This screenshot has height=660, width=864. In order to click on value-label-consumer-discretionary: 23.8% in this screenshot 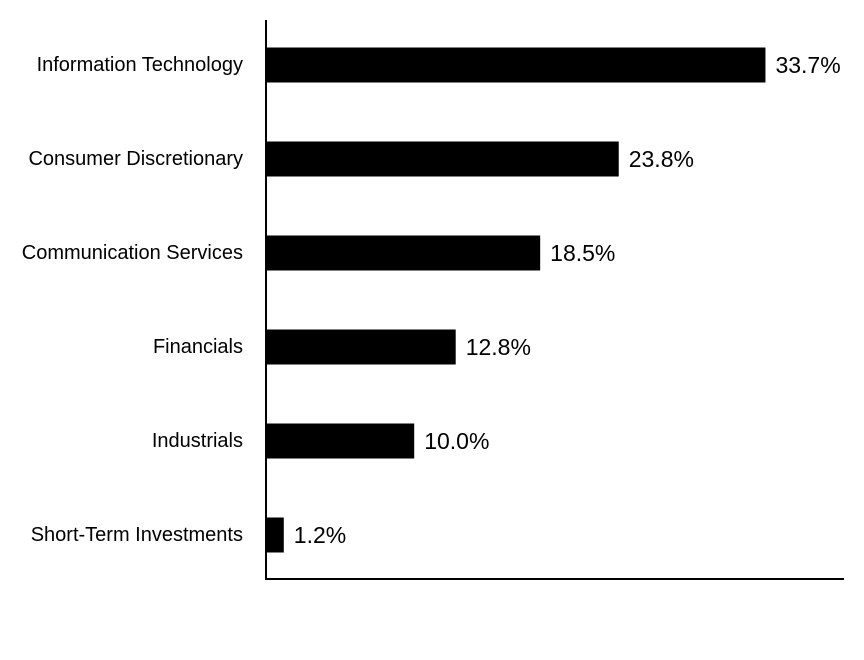, I will do `click(661, 159)`.